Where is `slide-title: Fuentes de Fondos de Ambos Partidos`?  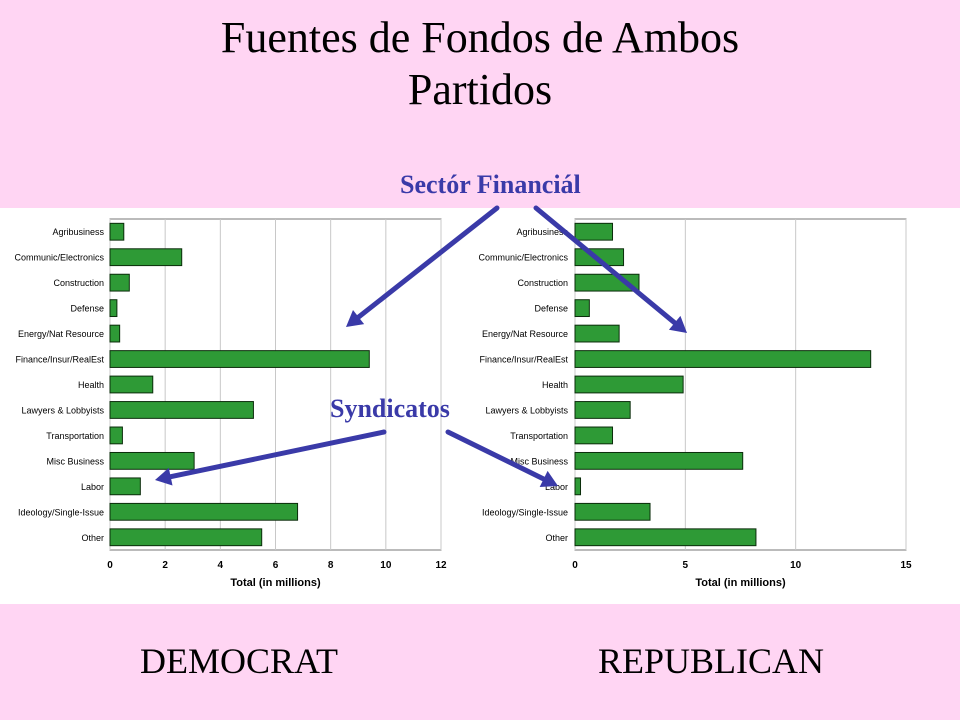 slide-title: Fuentes de Fondos de Ambos Partidos is located at coordinates (480, 64).